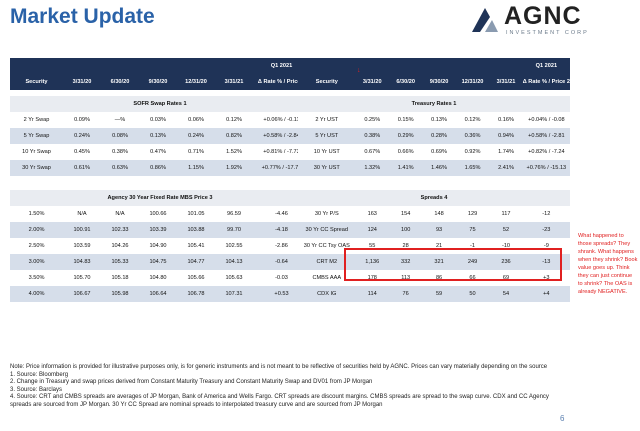 The image size is (640, 431). Describe the element at coordinates (36, 214) in the screenshot. I see `row-label: 1.50%` at that location.